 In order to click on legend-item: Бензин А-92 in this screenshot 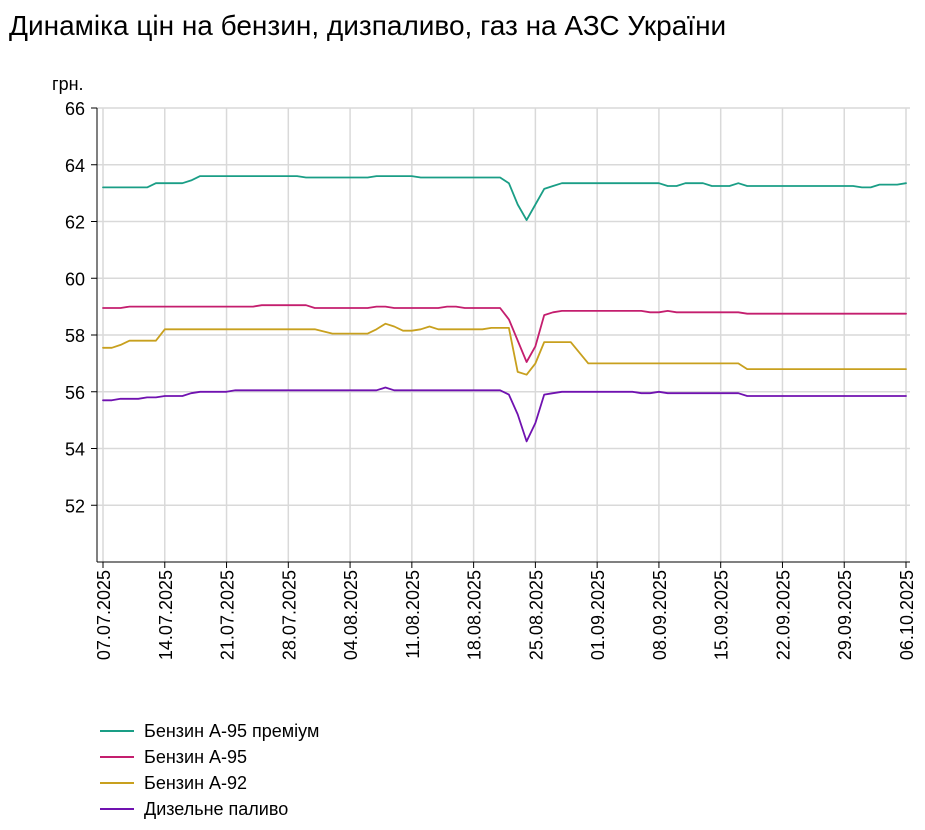, I will do `click(209, 783)`.